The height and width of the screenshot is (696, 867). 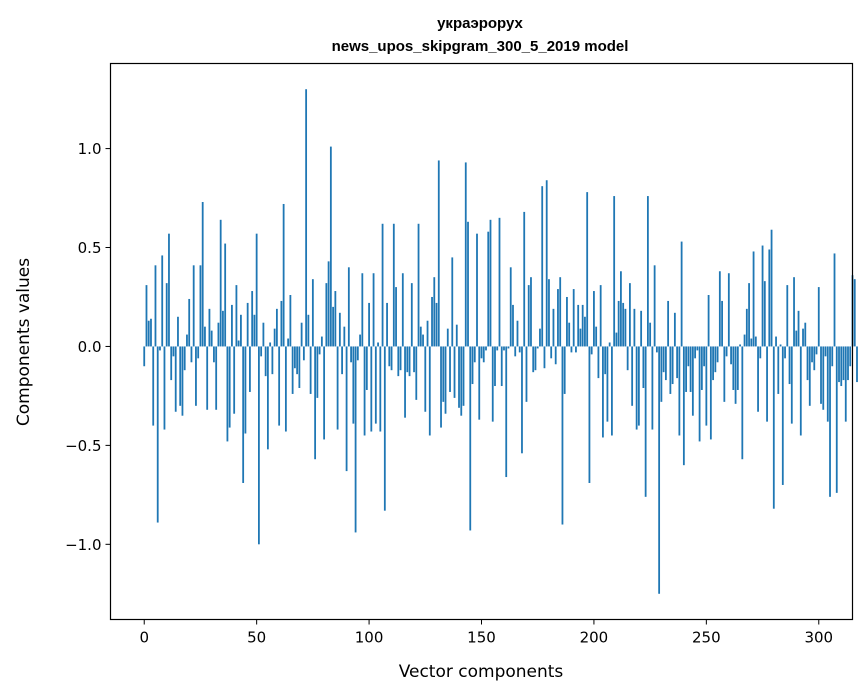 I want to click on y-tick-label: 1.0, so click(x=90, y=149).